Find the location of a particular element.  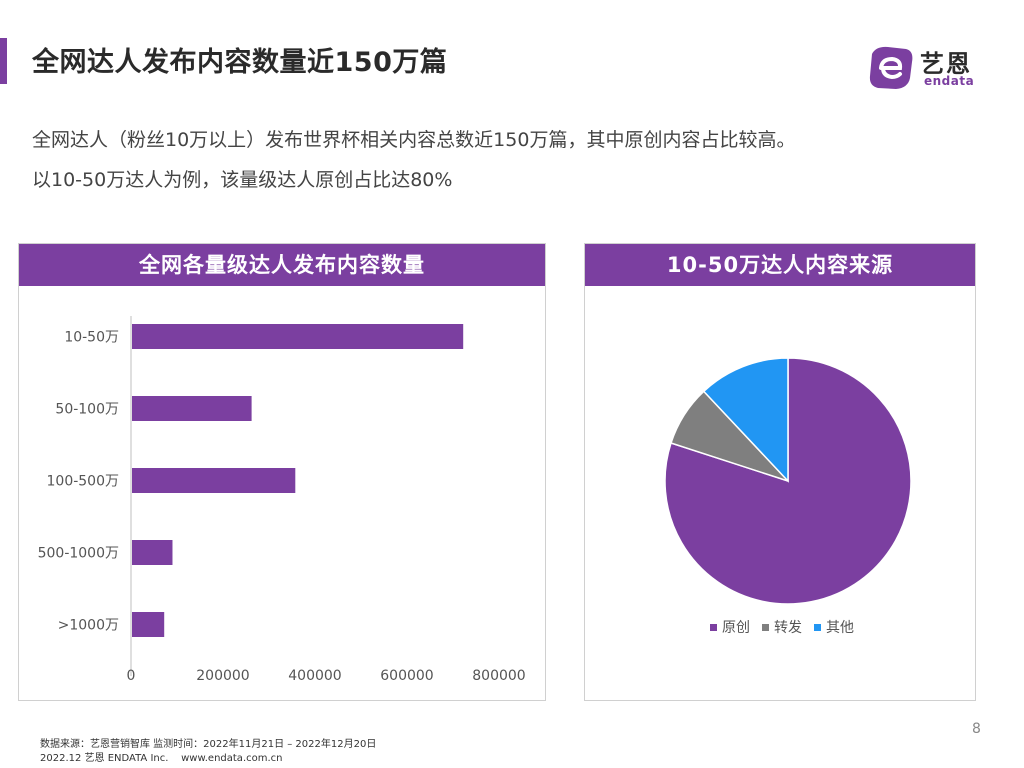

page-title: 全网达人发布内容数量近150万篇 is located at coordinates (240, 62).